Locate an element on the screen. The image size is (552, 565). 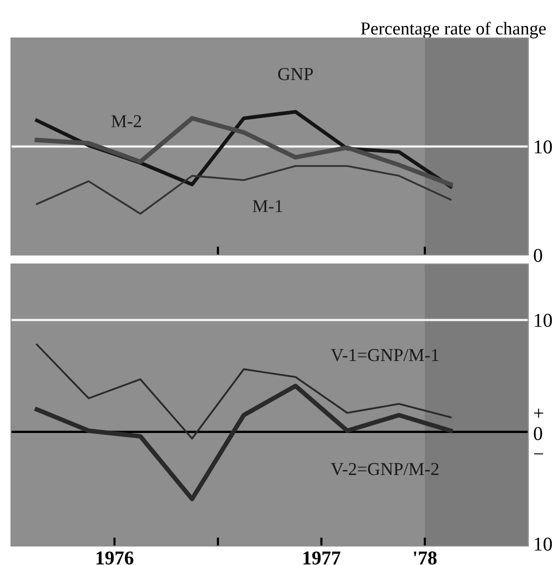
series-label: M-2 is located at coordinates (126, 121).